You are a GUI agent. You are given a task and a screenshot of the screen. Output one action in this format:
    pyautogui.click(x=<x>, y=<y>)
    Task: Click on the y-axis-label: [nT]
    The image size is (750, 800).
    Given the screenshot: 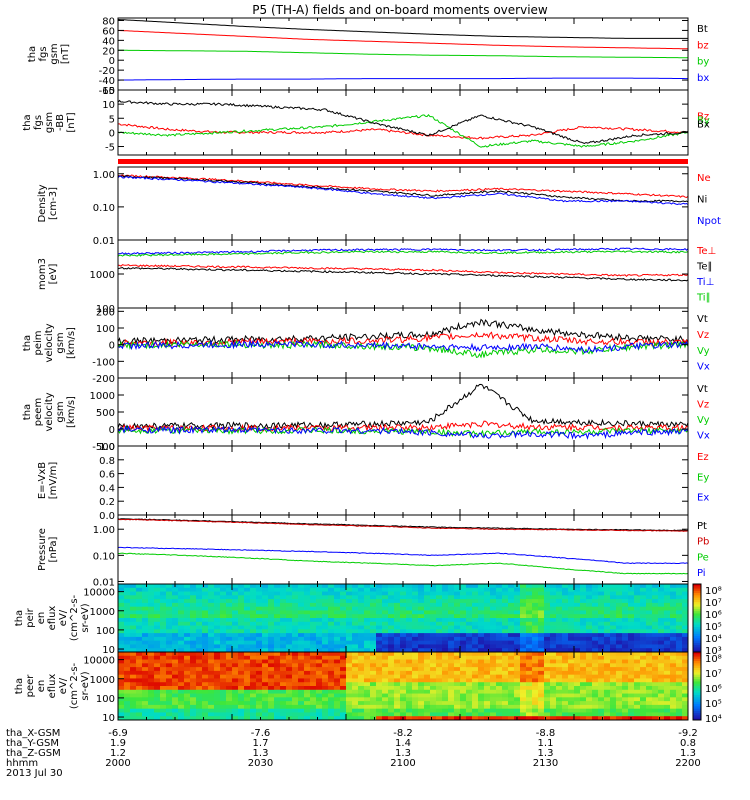 What is the action you would take?
    pyautogui.click(x=65, y=54)
    